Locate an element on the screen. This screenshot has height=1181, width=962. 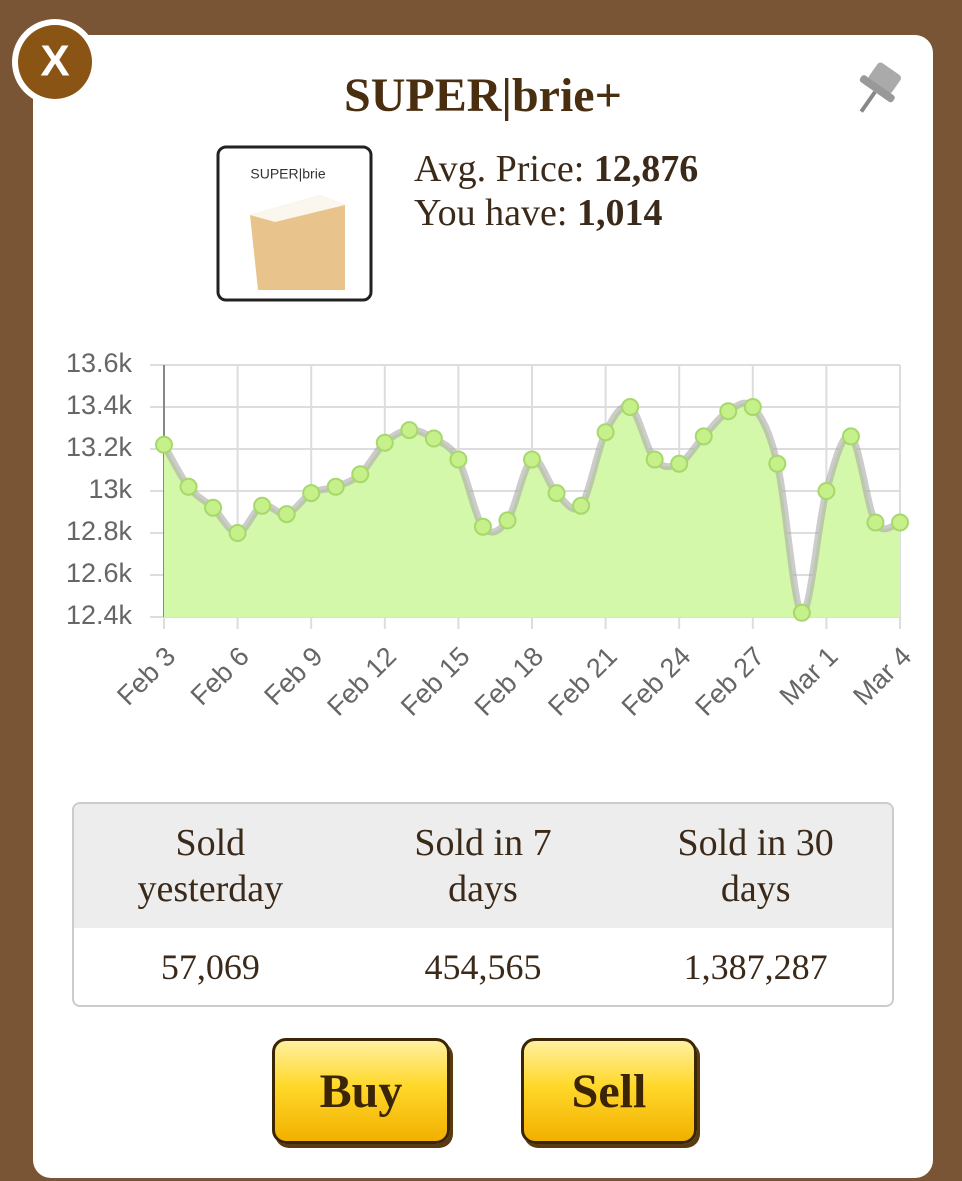
table-value: 57,069 is located at coordinates (210, 966).